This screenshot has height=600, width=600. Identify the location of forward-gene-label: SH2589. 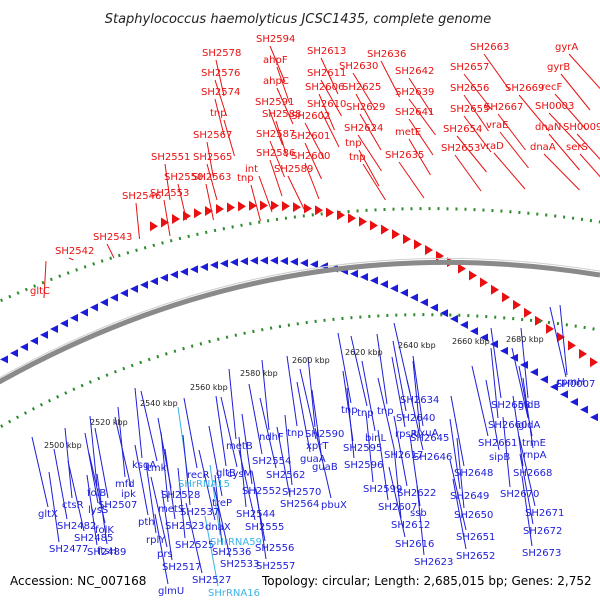
(293, 169).